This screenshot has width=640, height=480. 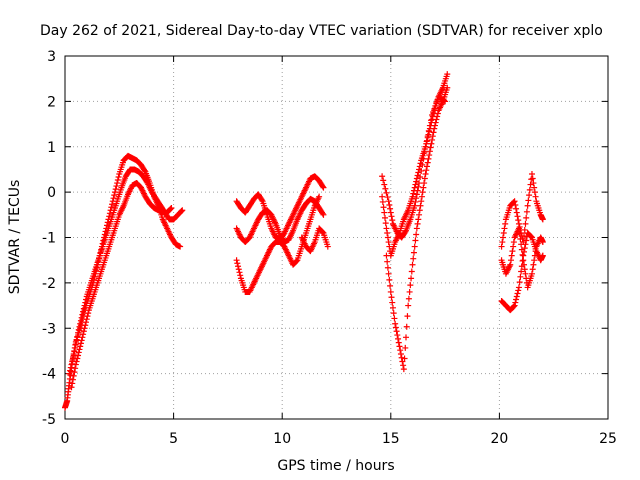 What do you see at coordinates (51, 102) in the screenshot?
I see `y-tick-label: 2` at bounding box center [51, 102].